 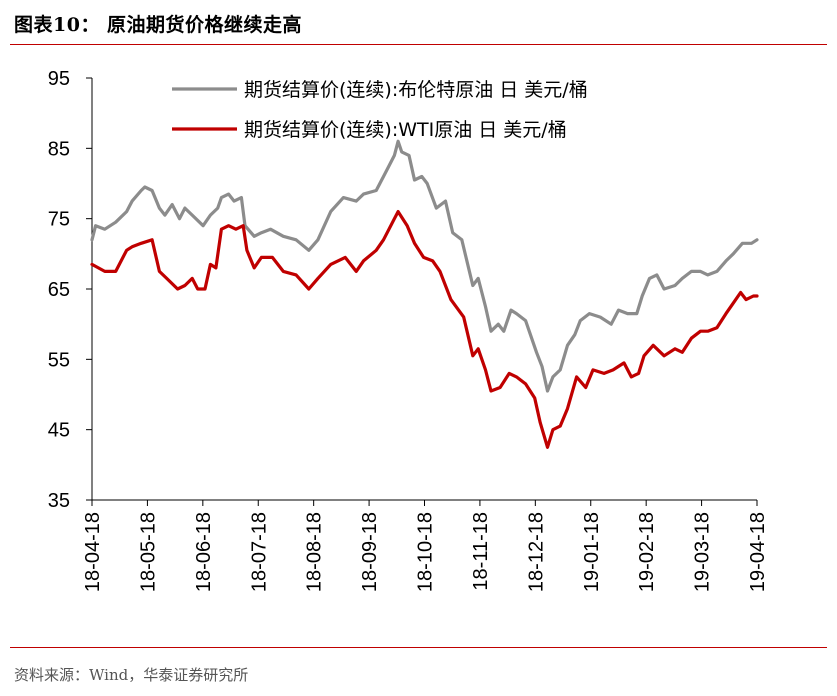 What do you see at coordinates (370, 552) in the screenshot?
I see `x-tick-label: 18-09-18` at bounding box center [370, 552].